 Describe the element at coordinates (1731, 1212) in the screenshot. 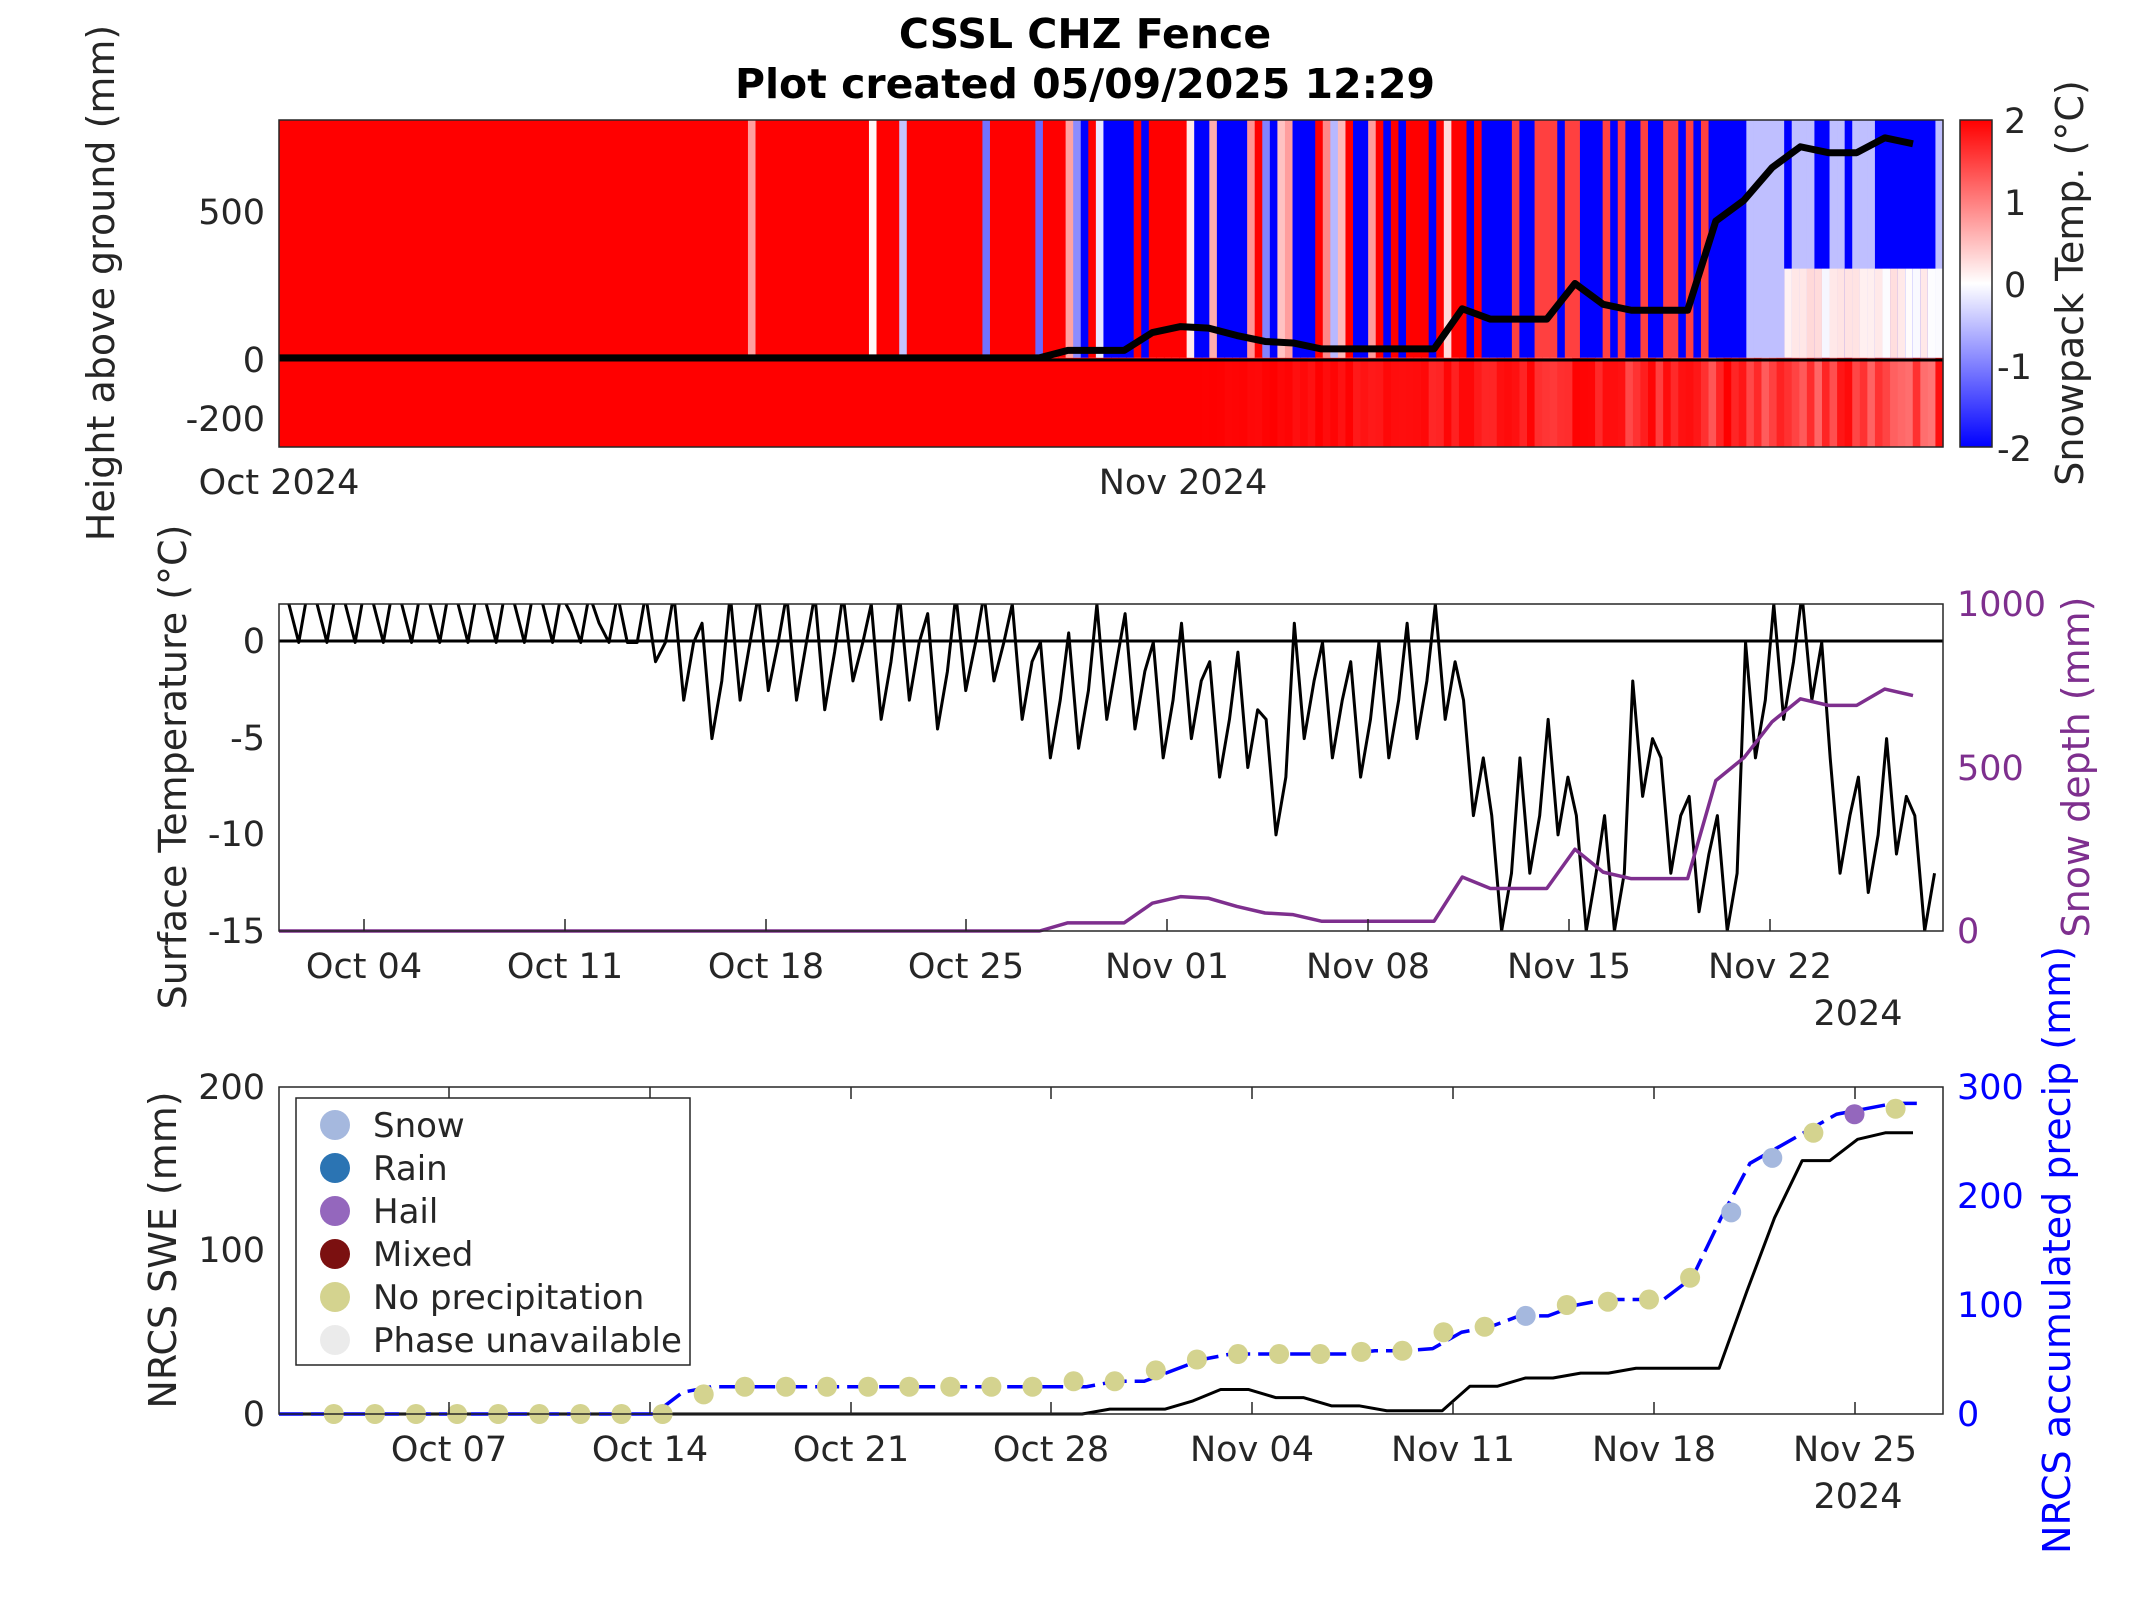

I see `phase-marker-snow` at that location.